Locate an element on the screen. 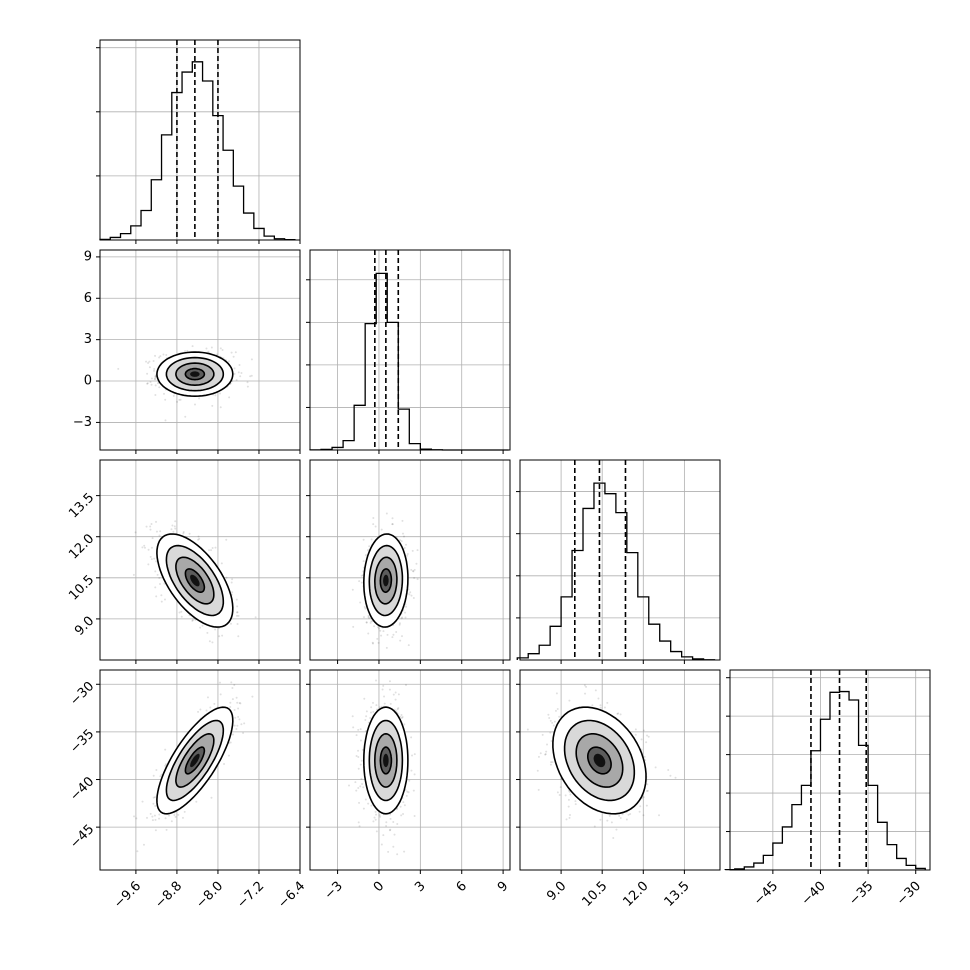 This screenshot has height=970, width=970. tick-label: −45 is located at coordinates (766, 894).